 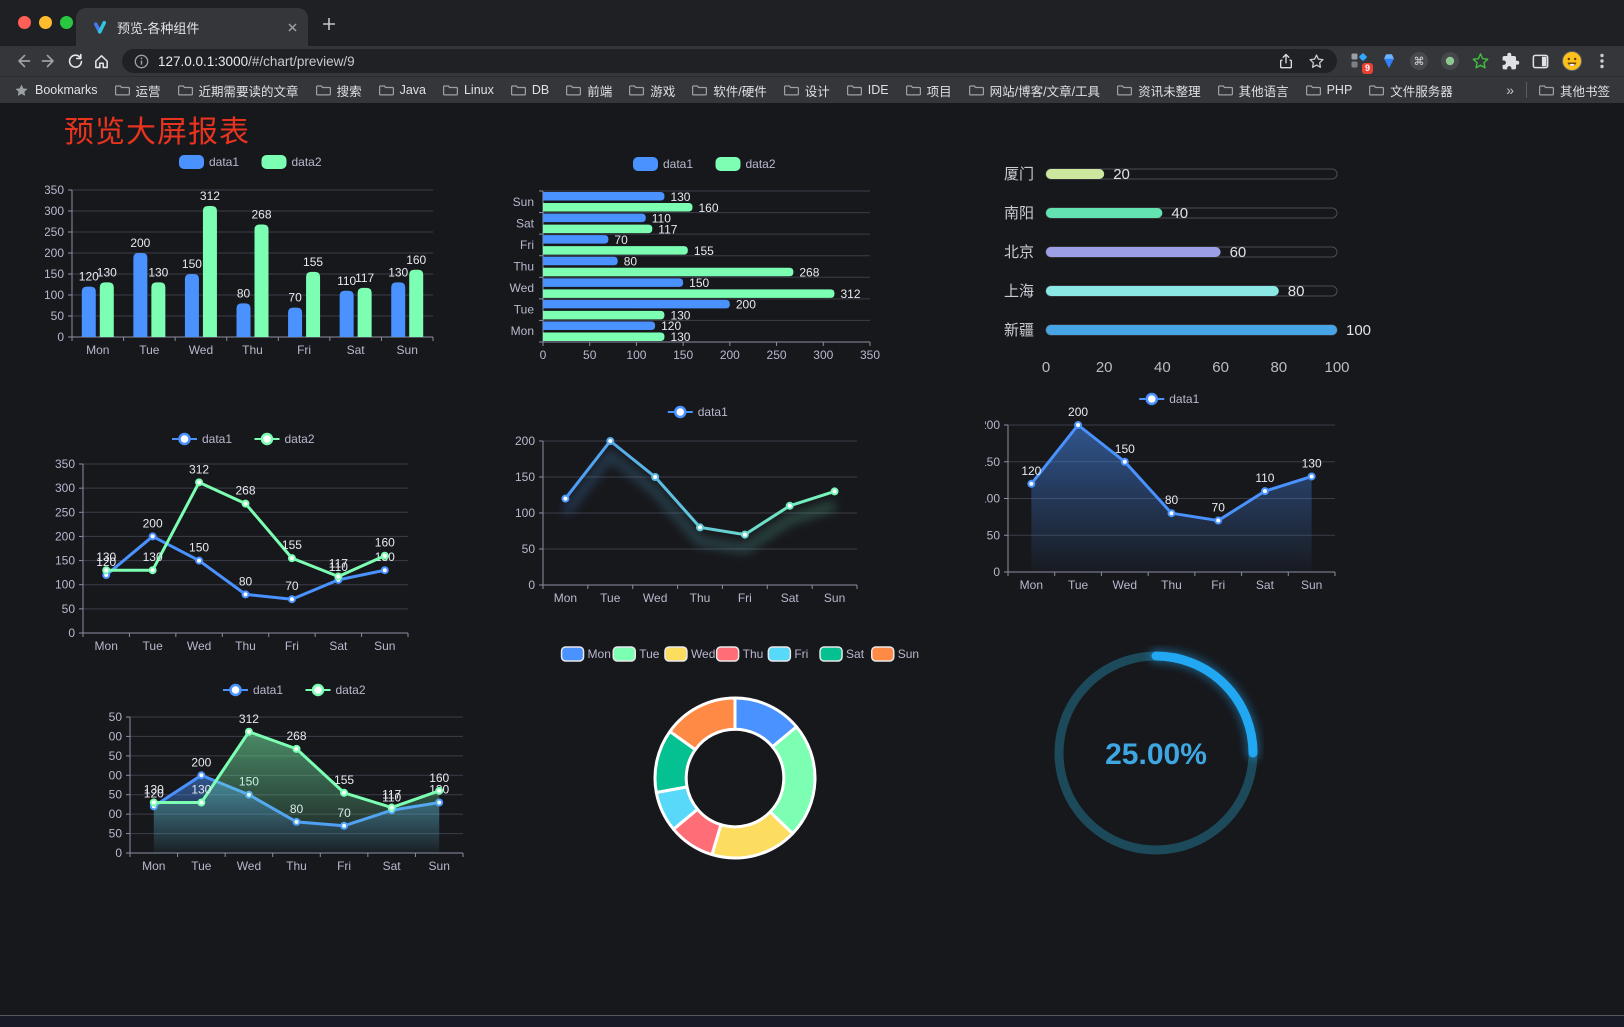 I want to click on svg-text: 268, so click(x=245, y=491).